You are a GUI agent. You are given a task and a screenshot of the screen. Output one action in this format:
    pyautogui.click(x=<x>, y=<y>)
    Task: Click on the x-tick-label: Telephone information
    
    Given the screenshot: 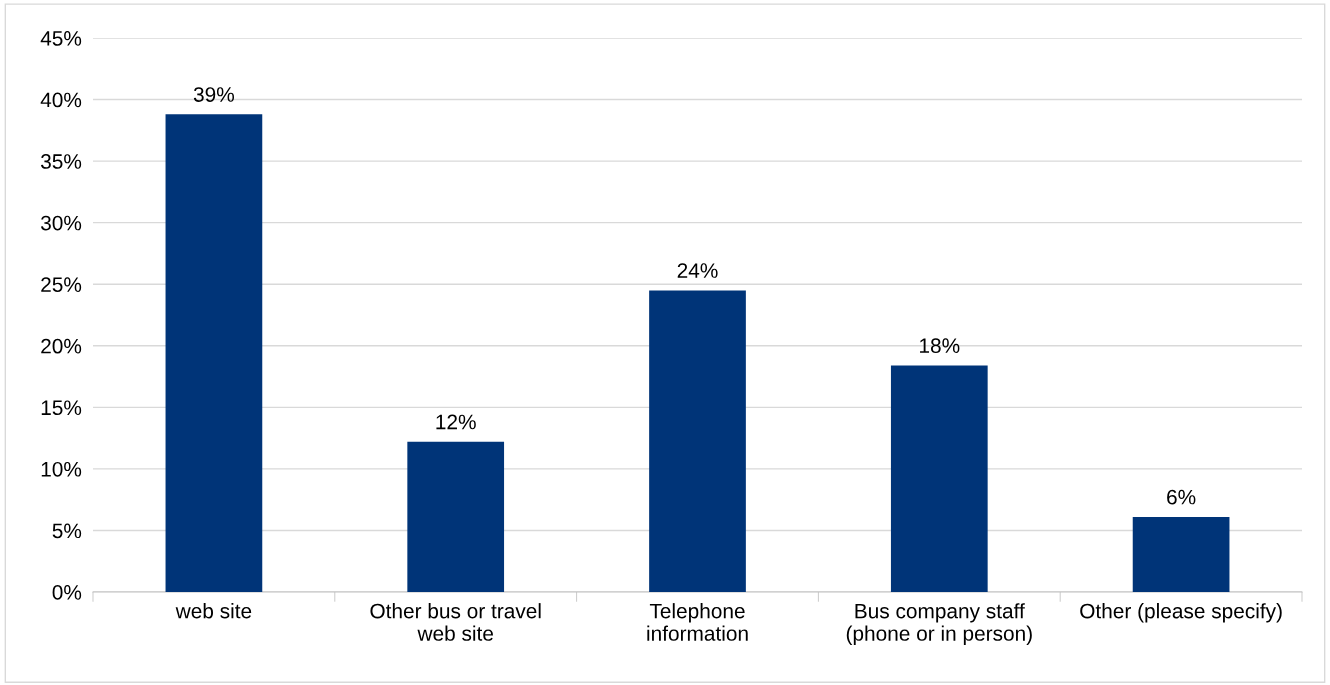 What is the action you would take?
    pyautogui.click(x=697, y=622)
    